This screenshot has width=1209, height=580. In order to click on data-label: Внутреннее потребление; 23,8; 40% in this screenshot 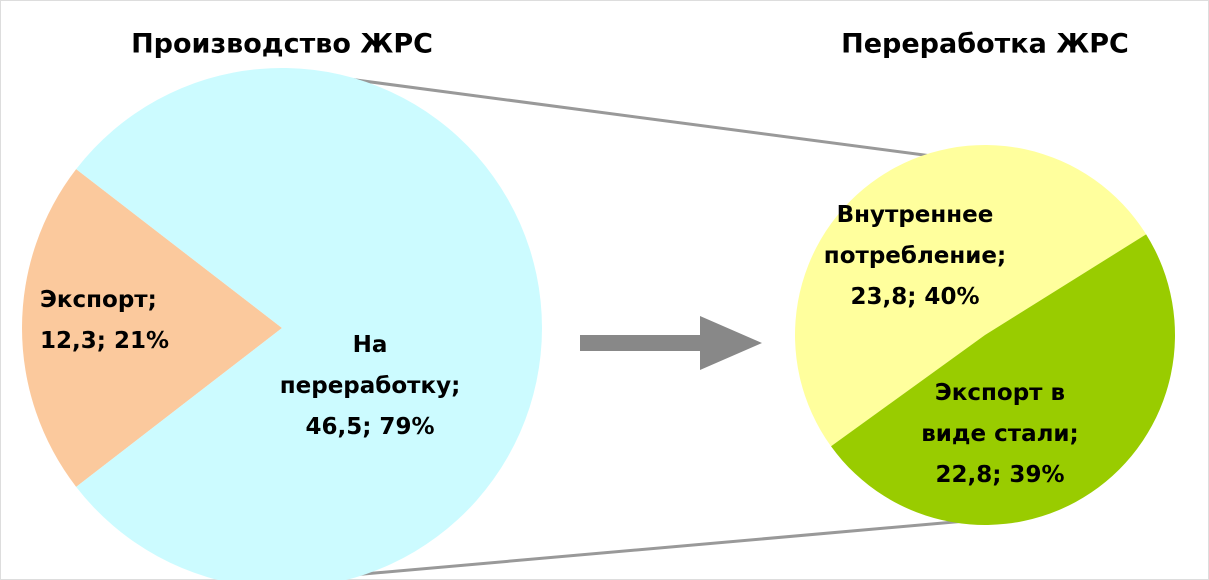, I will do `click(915, 256)`.